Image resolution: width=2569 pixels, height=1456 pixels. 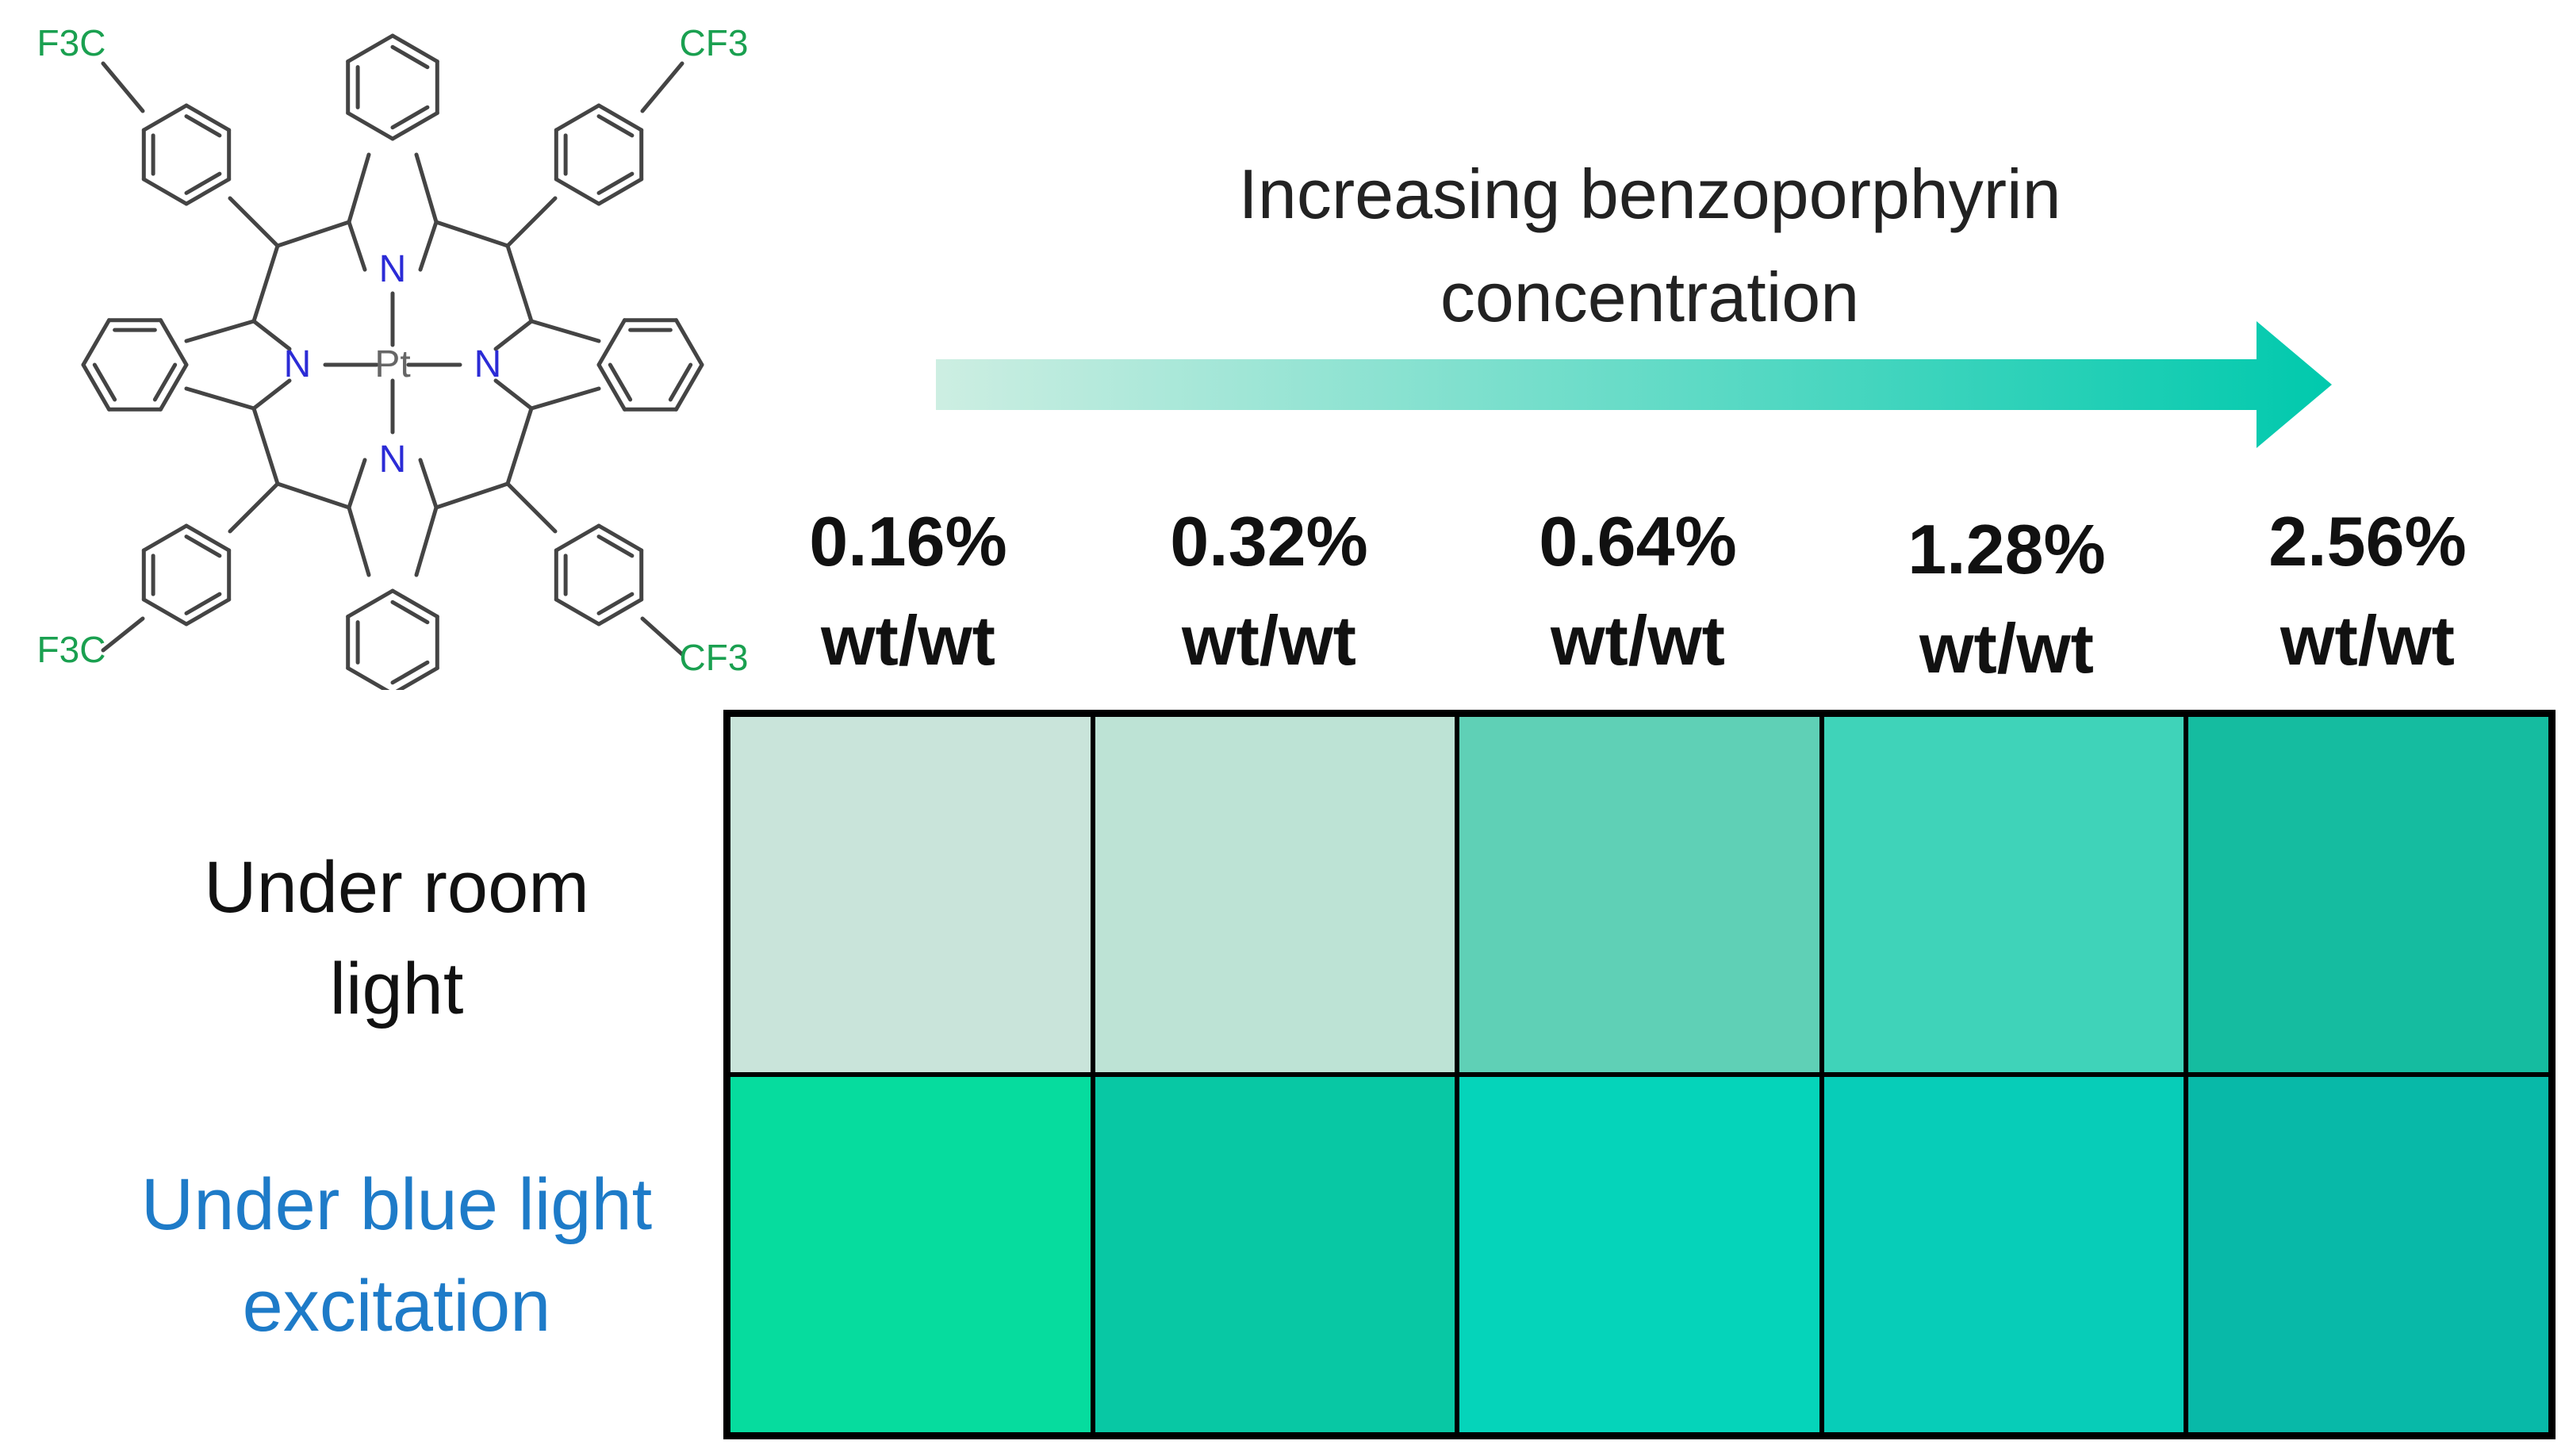 What do you see at coordinates (1269, 591) in the screenshot?
I see `concentration-label-2: 0.32% wt/wt` at bounding box center [1269, 591].